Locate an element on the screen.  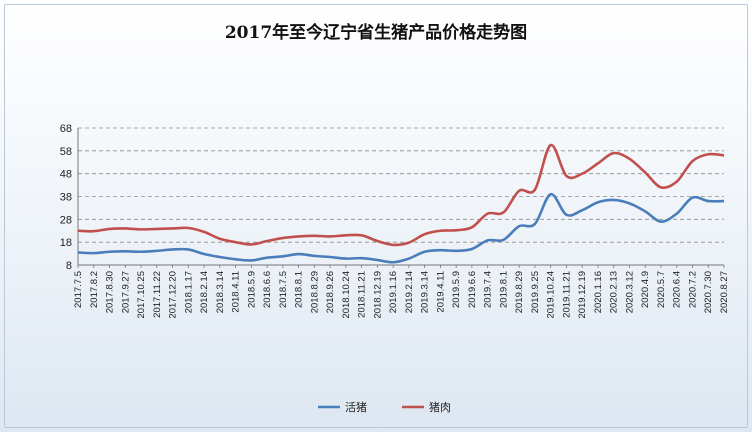
x-tick-label: 2018.9.26 is located at coordinates (330, 292).